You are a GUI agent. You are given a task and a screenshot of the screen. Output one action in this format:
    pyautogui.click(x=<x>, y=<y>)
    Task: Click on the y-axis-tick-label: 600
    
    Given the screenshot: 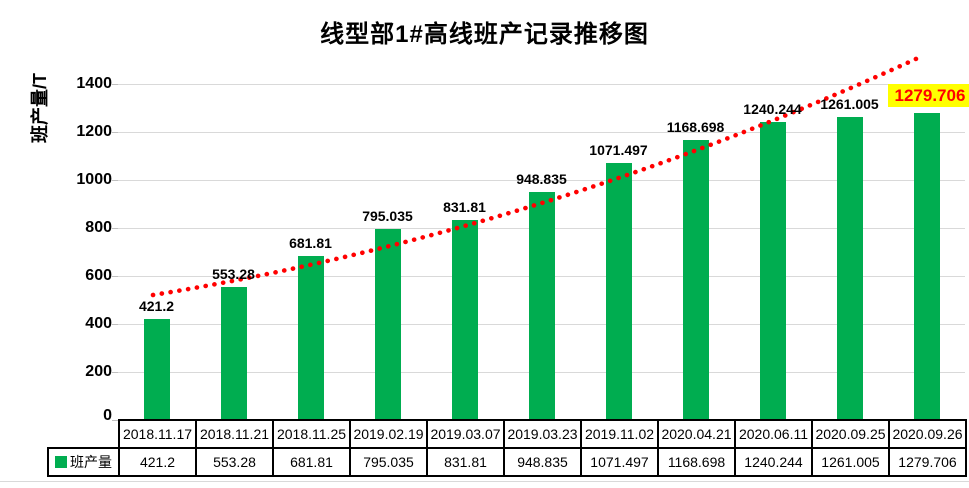 What is the action you would take?
    pyautogui.click(x=98, y=275)
    